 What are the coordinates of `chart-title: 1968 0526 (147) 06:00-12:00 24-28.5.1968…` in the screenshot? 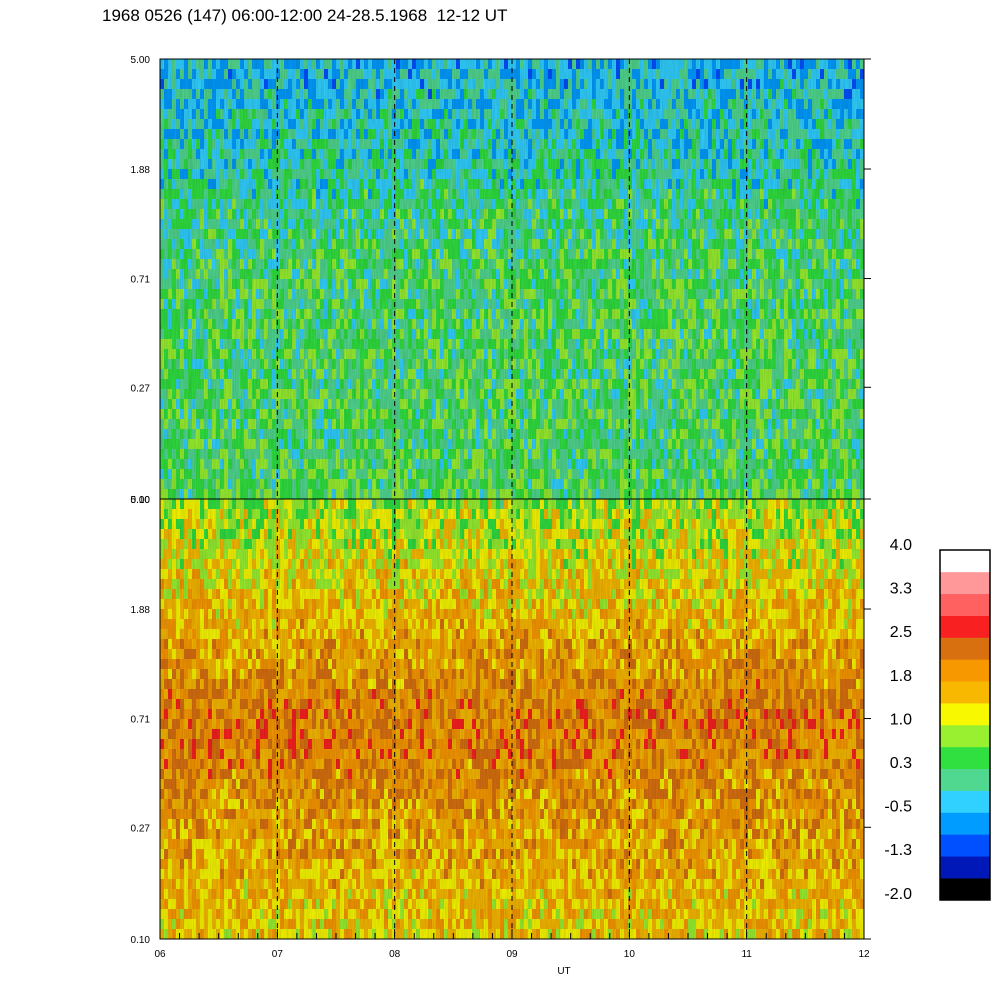 It's located at (305, 15).